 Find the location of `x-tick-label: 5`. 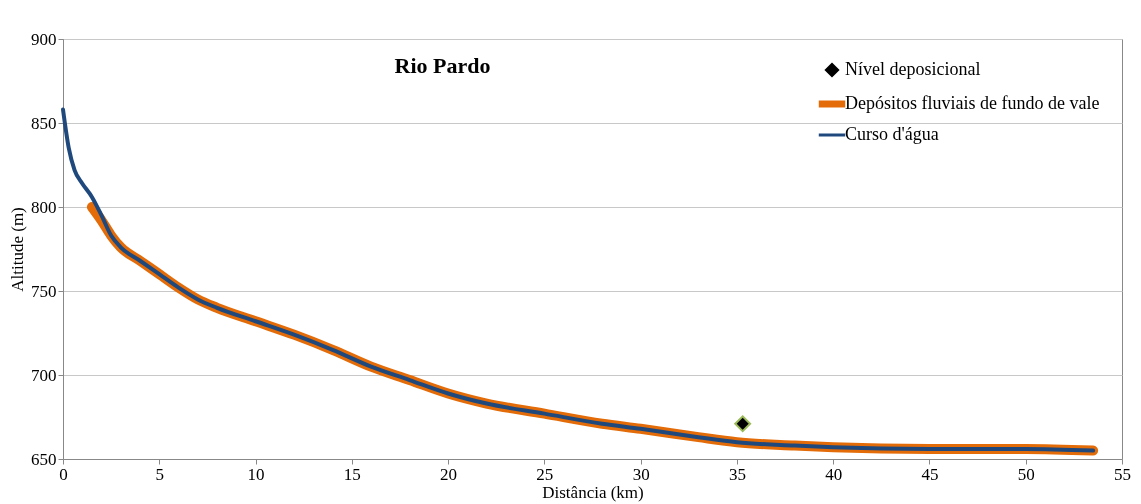

x-tick-label: 5 is located at coordinates (160, 474).